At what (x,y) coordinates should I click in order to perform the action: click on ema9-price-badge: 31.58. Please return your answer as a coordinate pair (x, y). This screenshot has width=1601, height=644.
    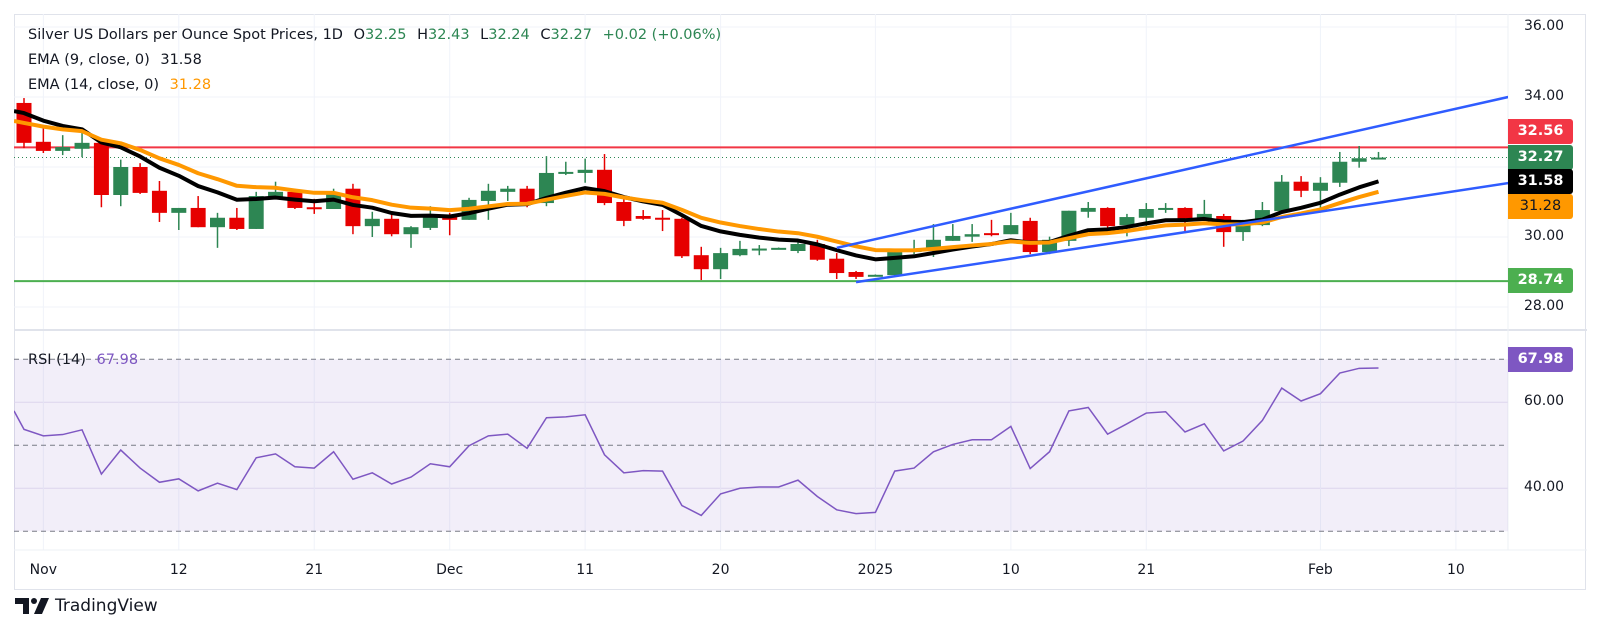
    Looking at the image, I should click on (1540, 181).